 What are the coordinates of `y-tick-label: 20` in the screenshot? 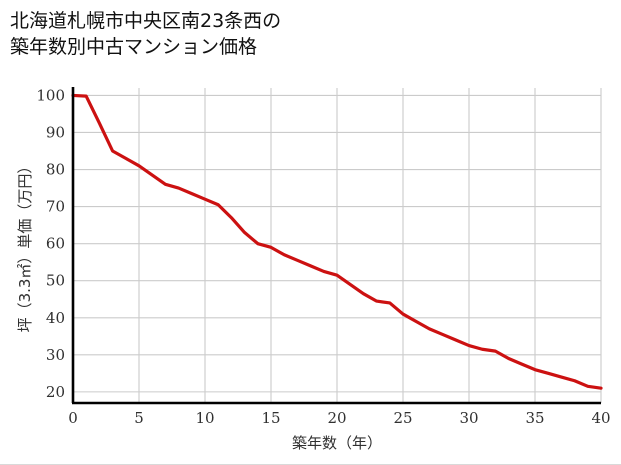 It's located at (55, 392).